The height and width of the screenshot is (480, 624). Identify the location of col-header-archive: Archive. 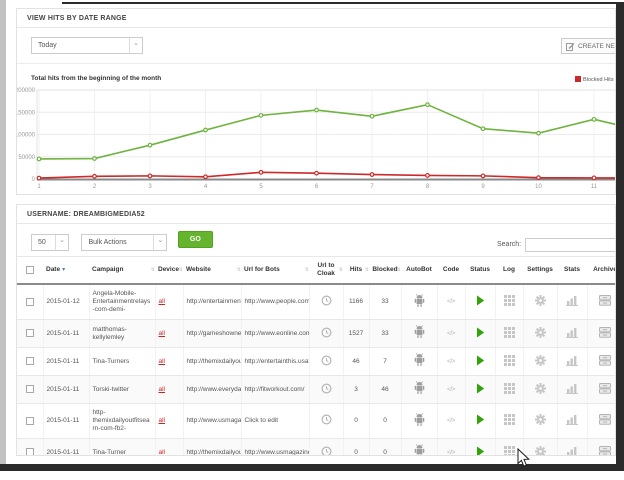
(601, 270).